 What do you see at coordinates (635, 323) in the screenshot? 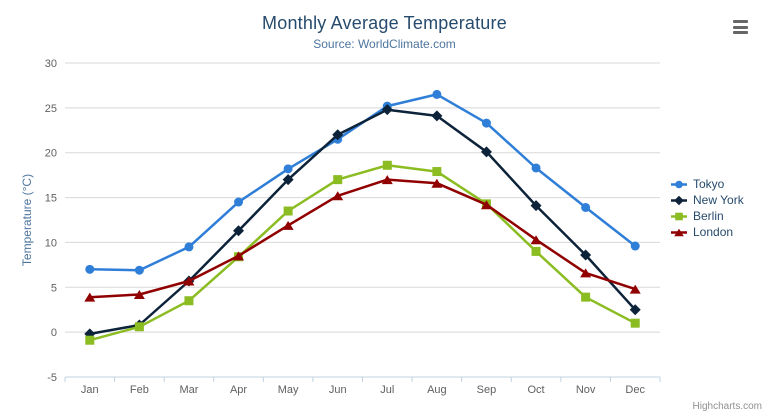
I see `data-point-berlin-dec` at bounding box center [635, 323].